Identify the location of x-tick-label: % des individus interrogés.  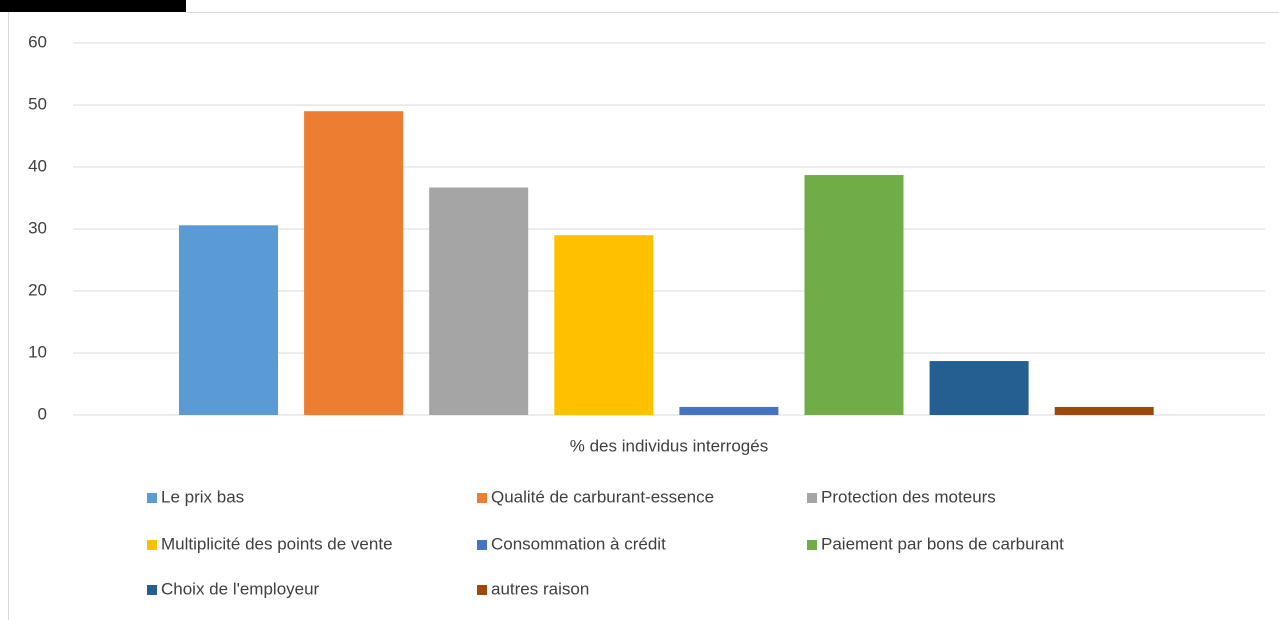
(669, 445).